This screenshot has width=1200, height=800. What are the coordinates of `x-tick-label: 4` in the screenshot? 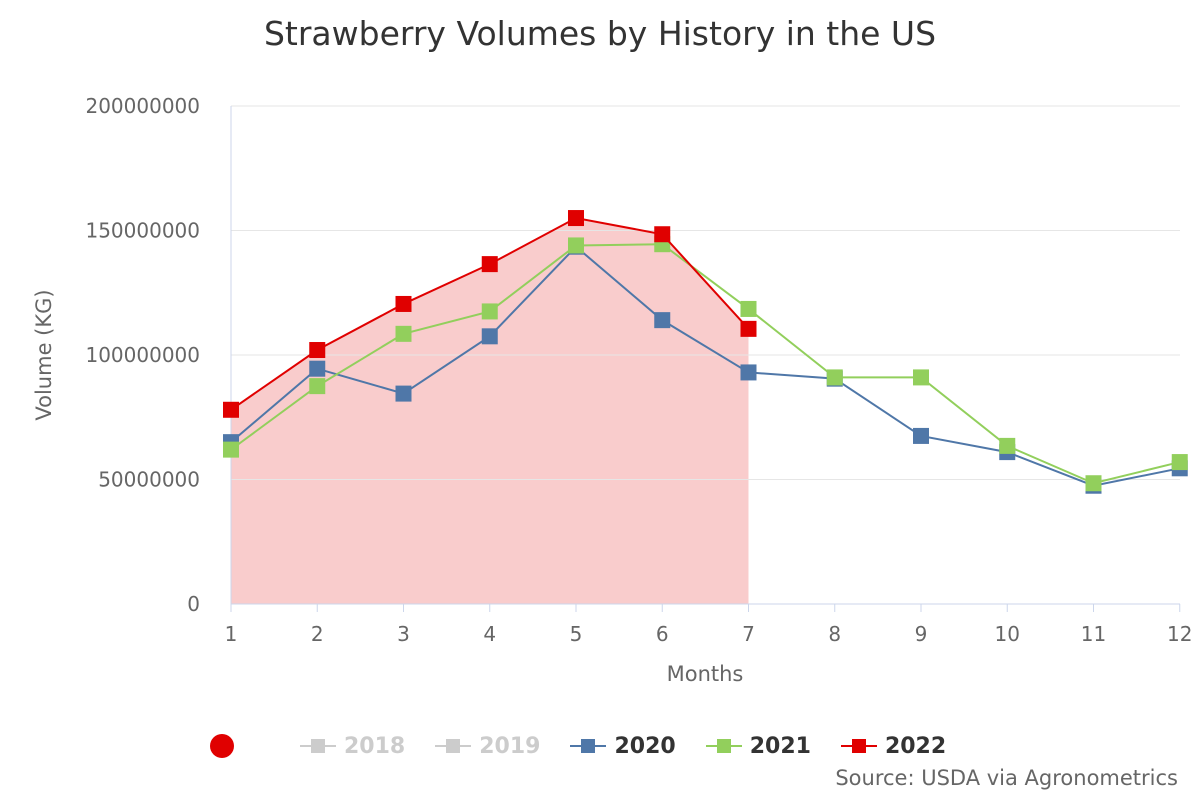 It's located at (489, 634).